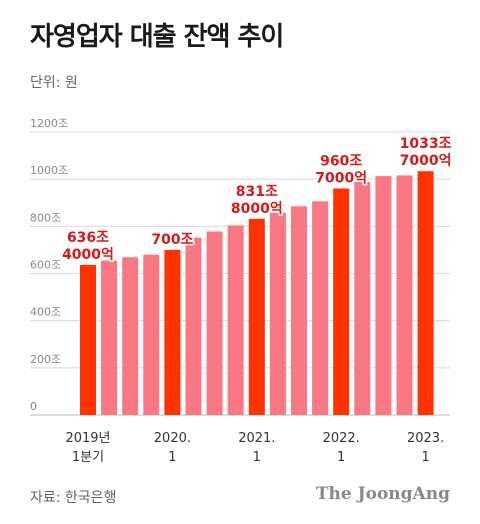 This screenshot has height=524, width=480. What do you see at coordinates (425, 438) in the screenshot?
I see `x-tick-label: 2023.` at bounding box center [425, 438].